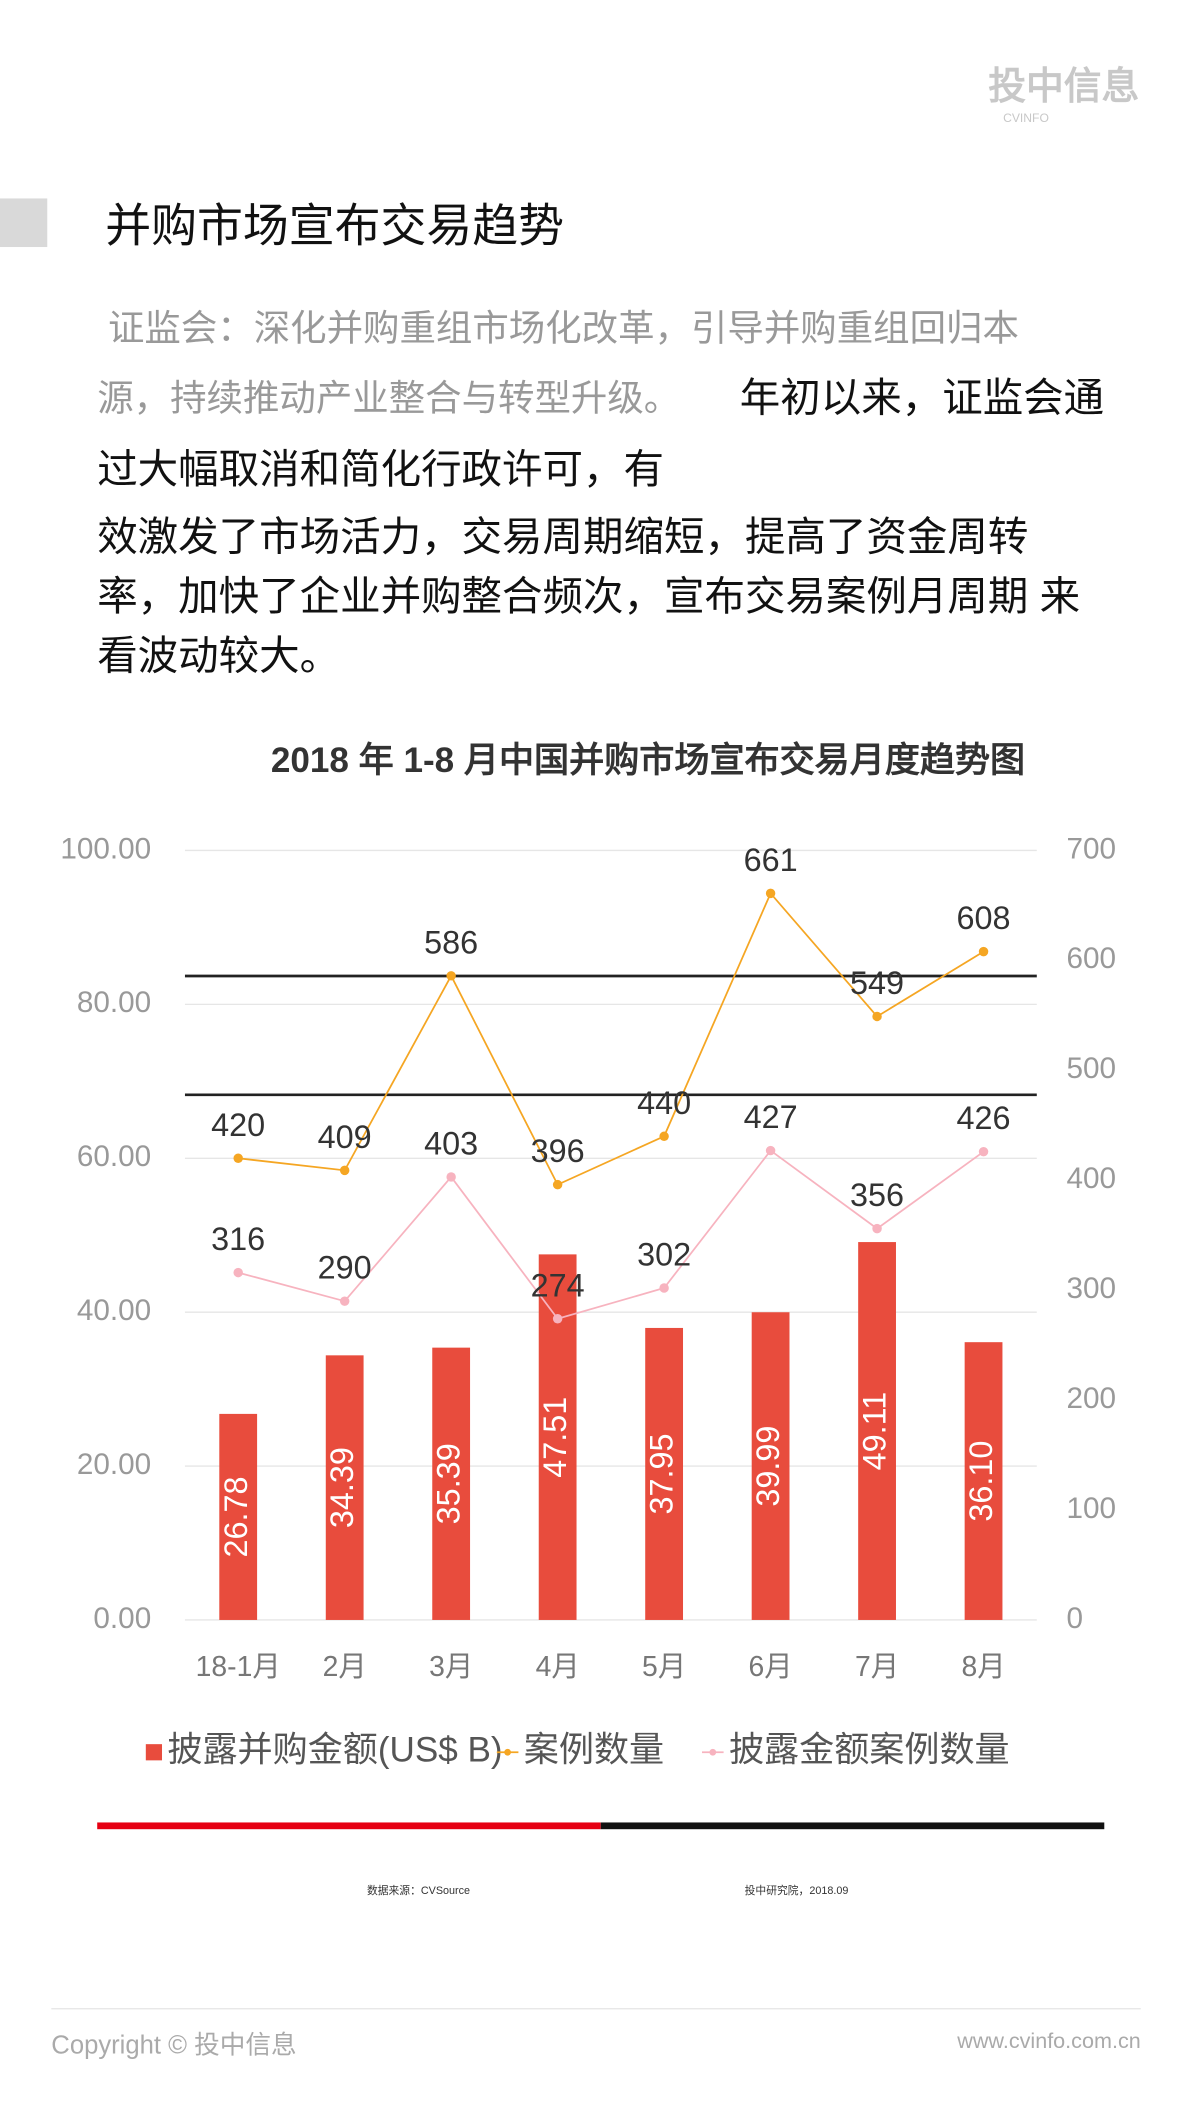 This screenshot has width=1188, height=2110. I want to click on point-label: 549, so click(877, 983).